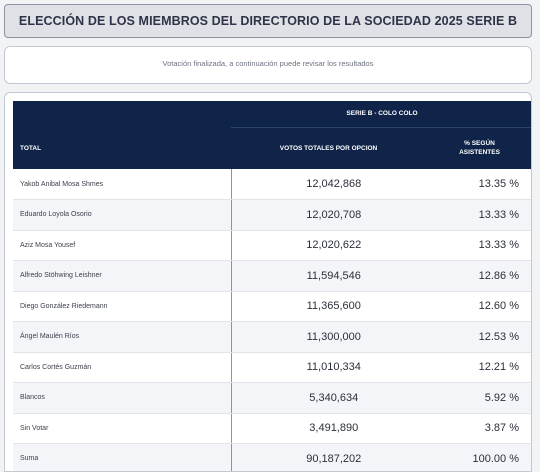 This screenshot has height=472, width=540. What do you see at coordinates (478, 276) in the screenshot?
I see `vote-percent: 12.86 %` at bounding box center [478, 276].